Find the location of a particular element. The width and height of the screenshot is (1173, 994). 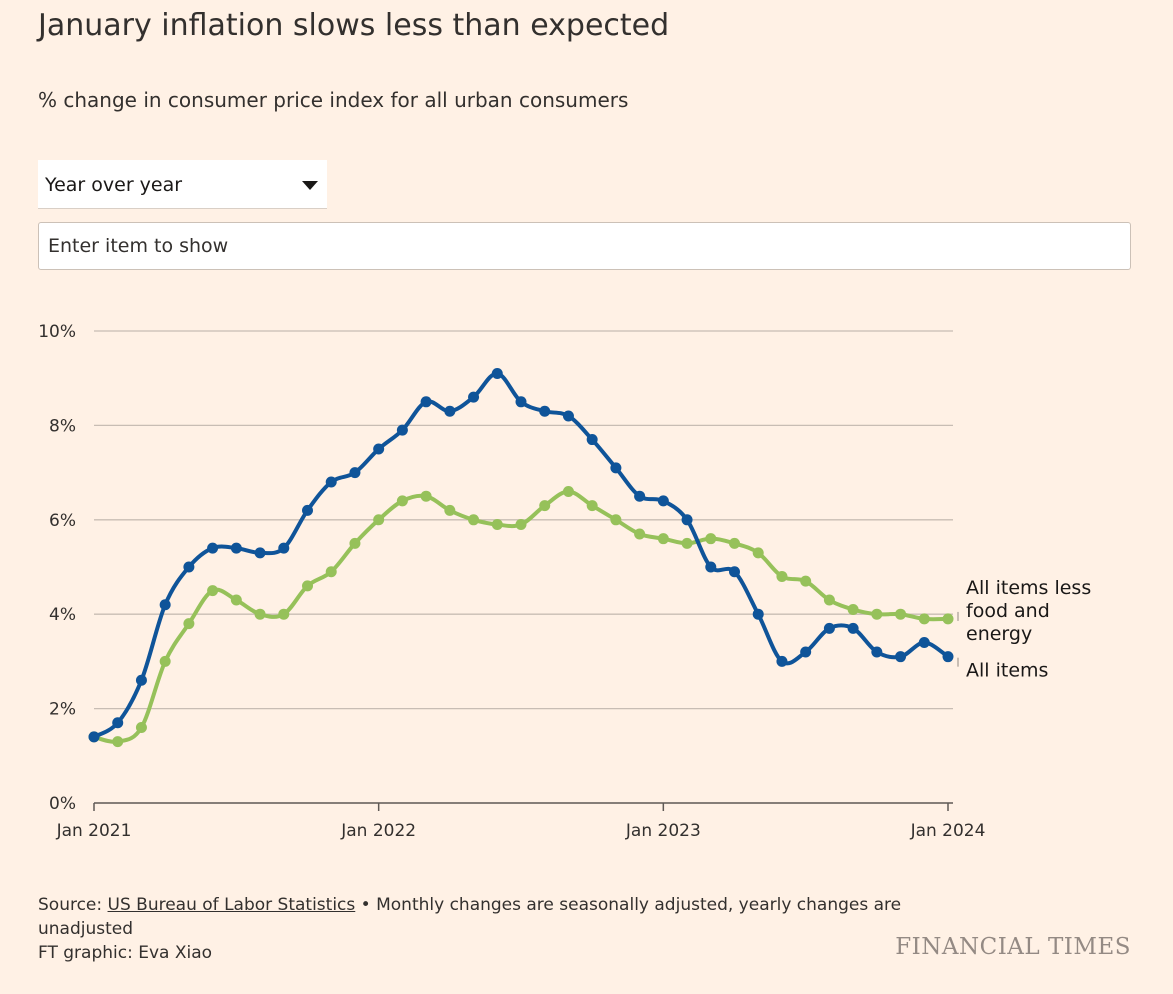

x-tick-label: Jan 2024 is located at coordinates (948, 831).